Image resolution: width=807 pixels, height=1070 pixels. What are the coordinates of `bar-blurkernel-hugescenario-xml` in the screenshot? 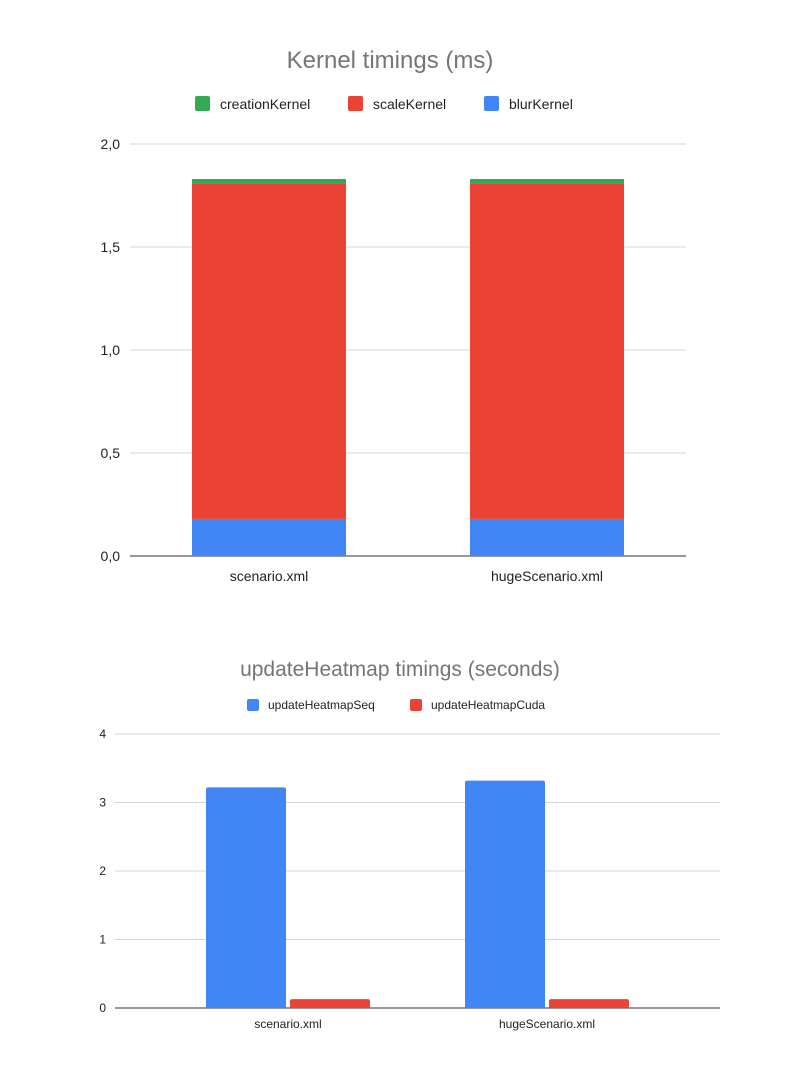 It's located at (547, 537).